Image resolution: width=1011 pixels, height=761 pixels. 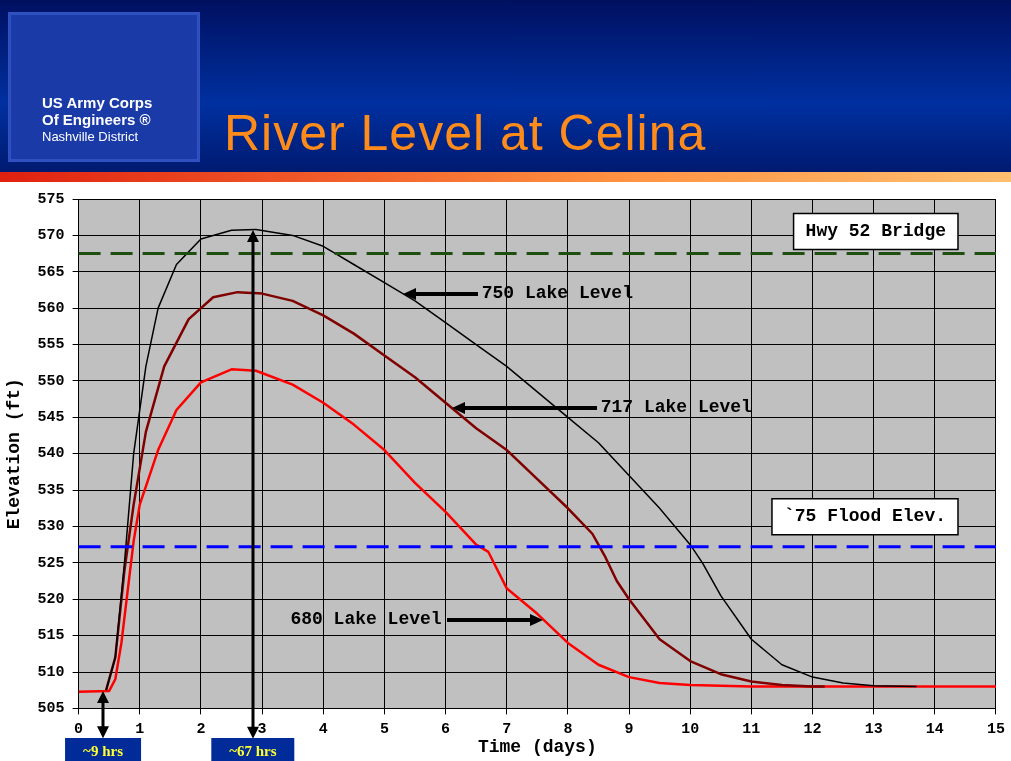 What do you see at coordinates (934, 730) in the screenshot?
I see `x-tick-label: 14` at bounding box center [934, 730].